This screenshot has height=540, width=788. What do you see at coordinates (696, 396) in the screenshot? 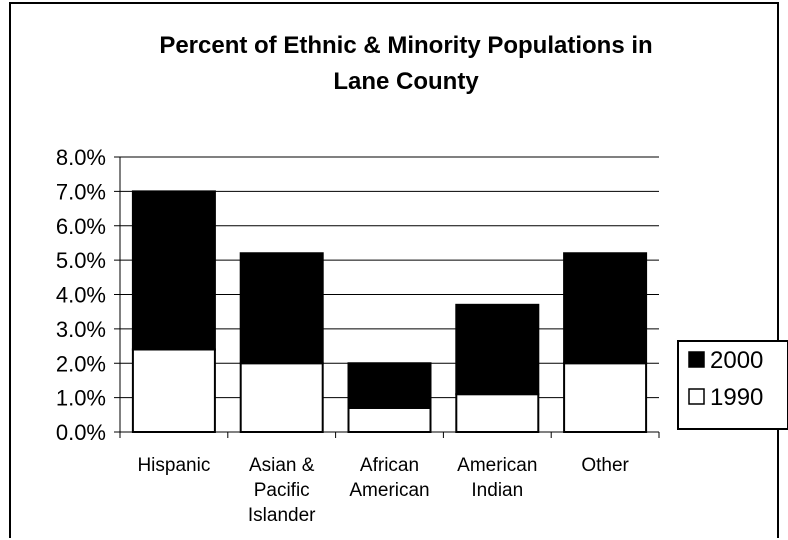
I see `legend-swatch-1990` at bounding box center [696, 396].